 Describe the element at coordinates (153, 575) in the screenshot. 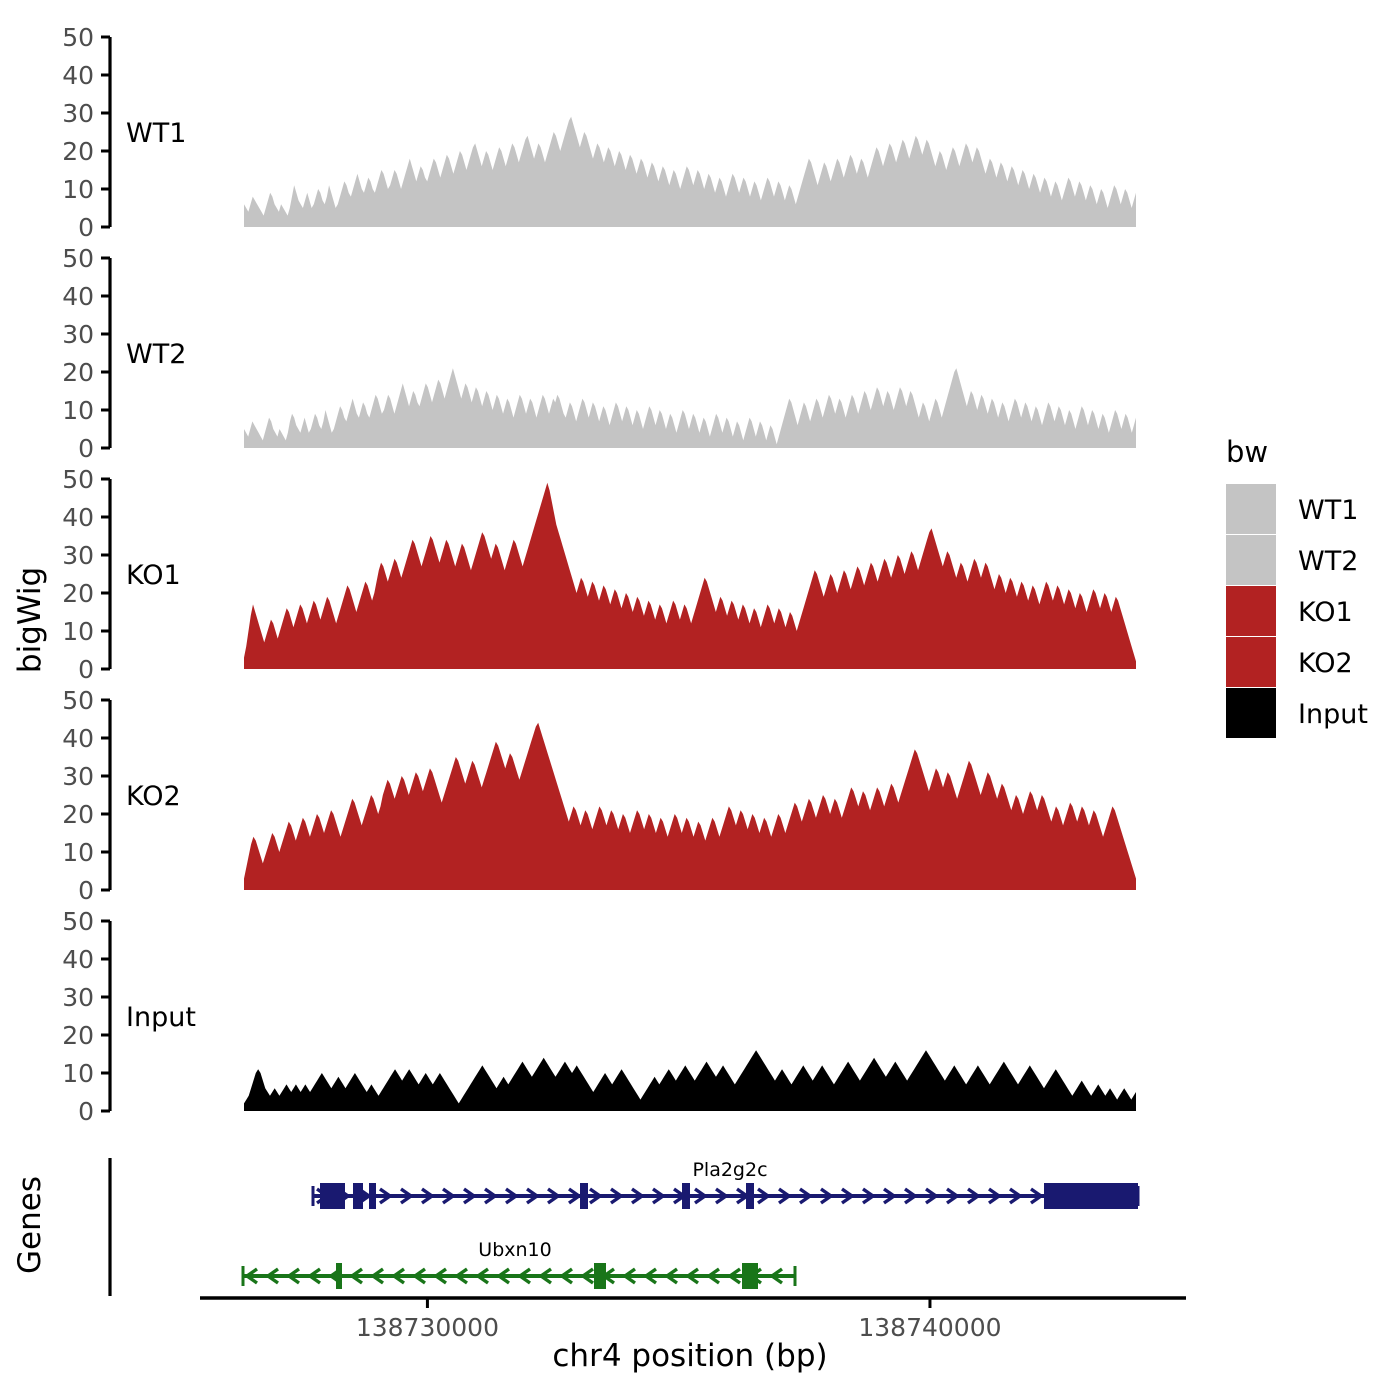

I see `facet-label-ko1: KO1` at that location.